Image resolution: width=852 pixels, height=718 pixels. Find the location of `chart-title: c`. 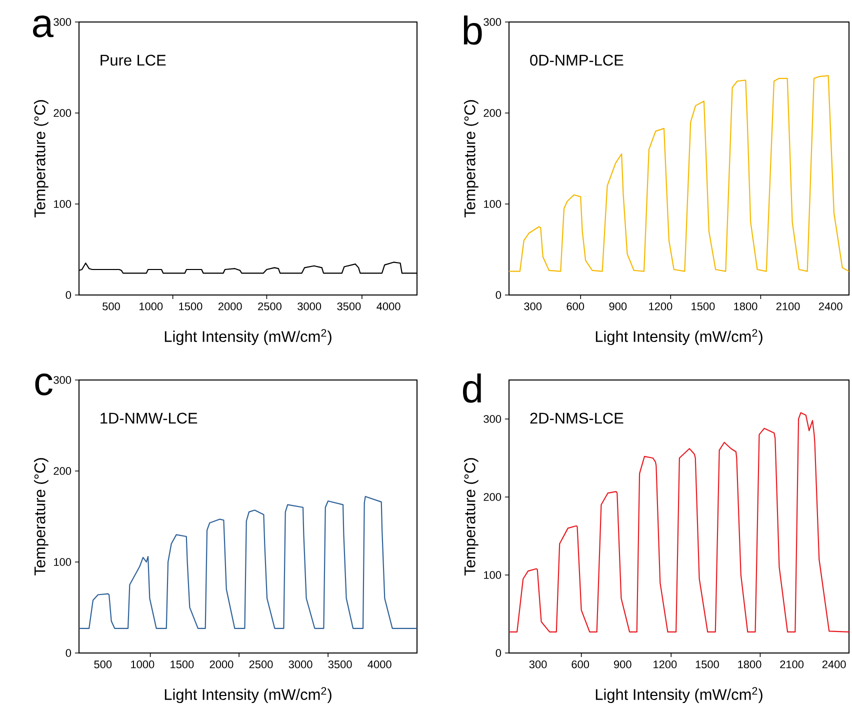

chart-title: c is located at coordinates (43, 385).